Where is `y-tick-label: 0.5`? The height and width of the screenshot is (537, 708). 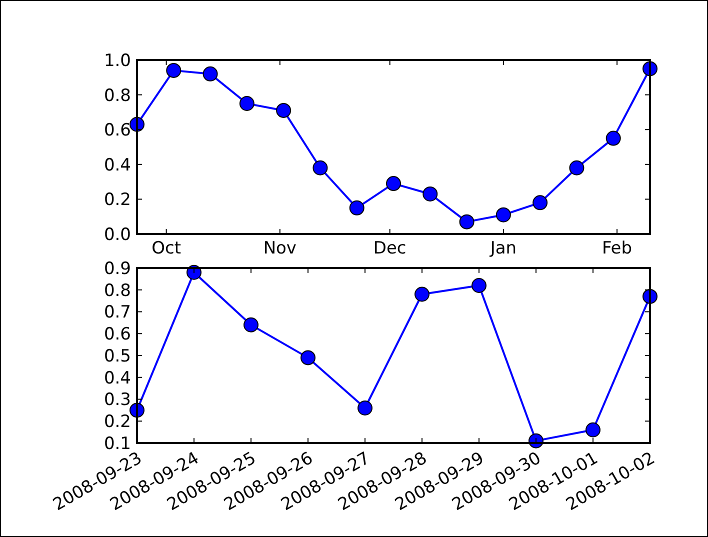
y-tick-label: 0.5 is located at coordinates (117, 356).